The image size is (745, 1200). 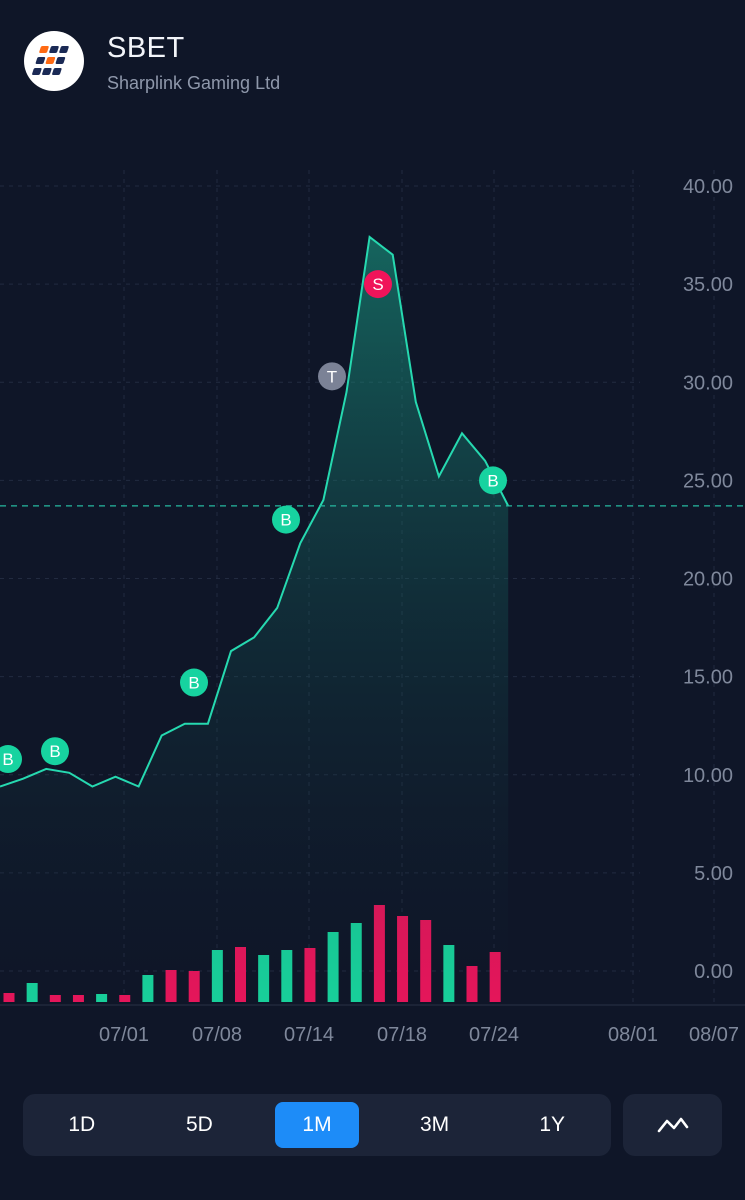 What do you see at coordinates (708, 776) in the screenshot?
I see `y-tick-label: 10.00` at bounding box center [708, 776].